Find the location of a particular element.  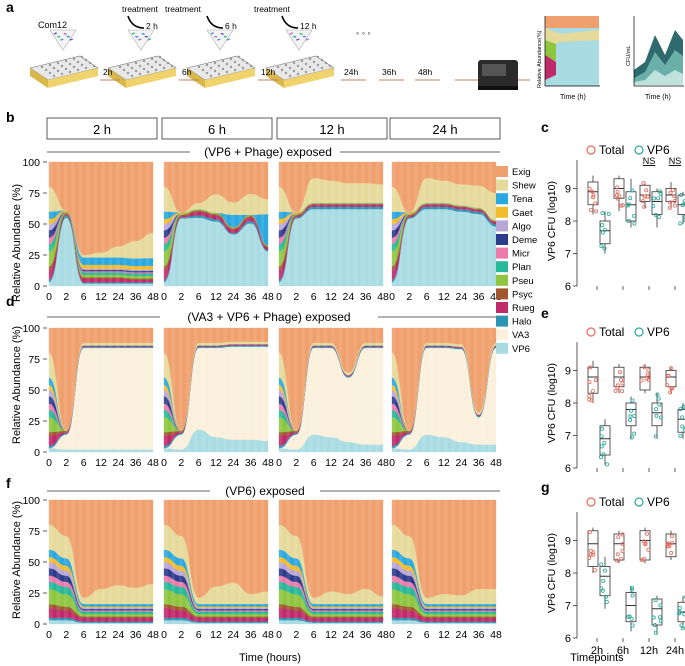

area-subplot-6h: 0 2 6 12 24 36 48 is located at coordinates (217, 232).